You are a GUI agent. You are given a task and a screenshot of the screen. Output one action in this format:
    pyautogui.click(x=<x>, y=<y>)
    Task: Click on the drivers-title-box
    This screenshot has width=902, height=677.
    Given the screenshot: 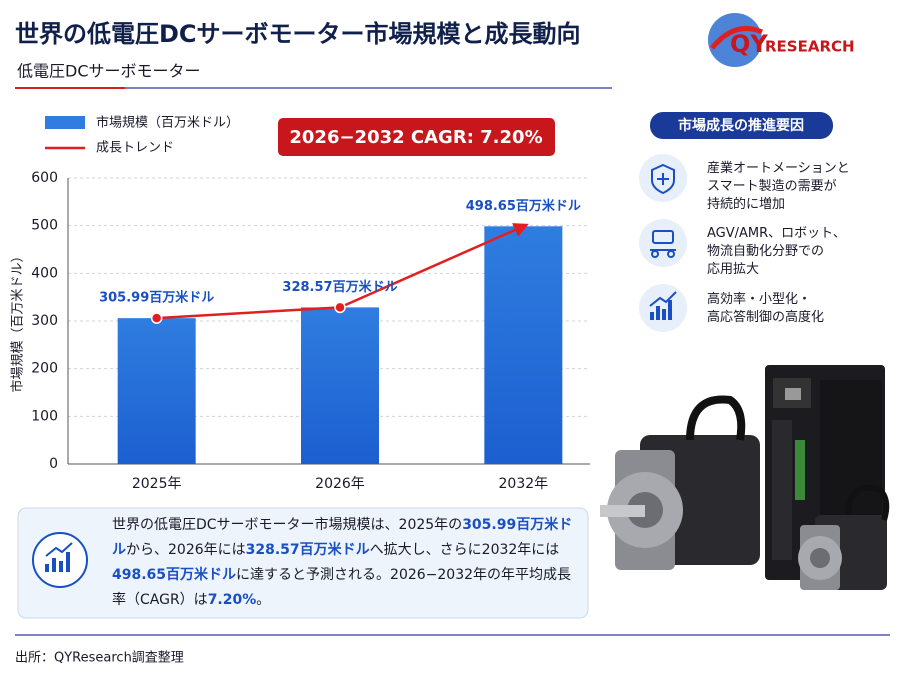 What is the action you would take?
    pyautogui.click(x=741, y=125)
    